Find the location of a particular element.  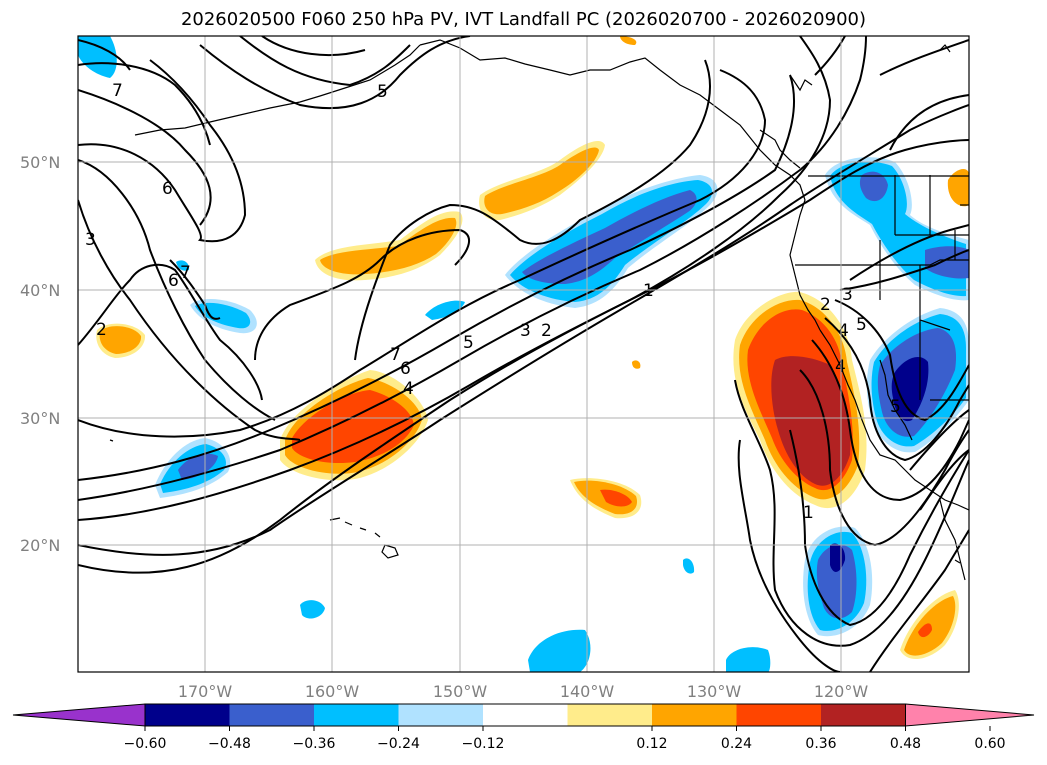

lon-label: 150°W is located at coordinates (460, 691).